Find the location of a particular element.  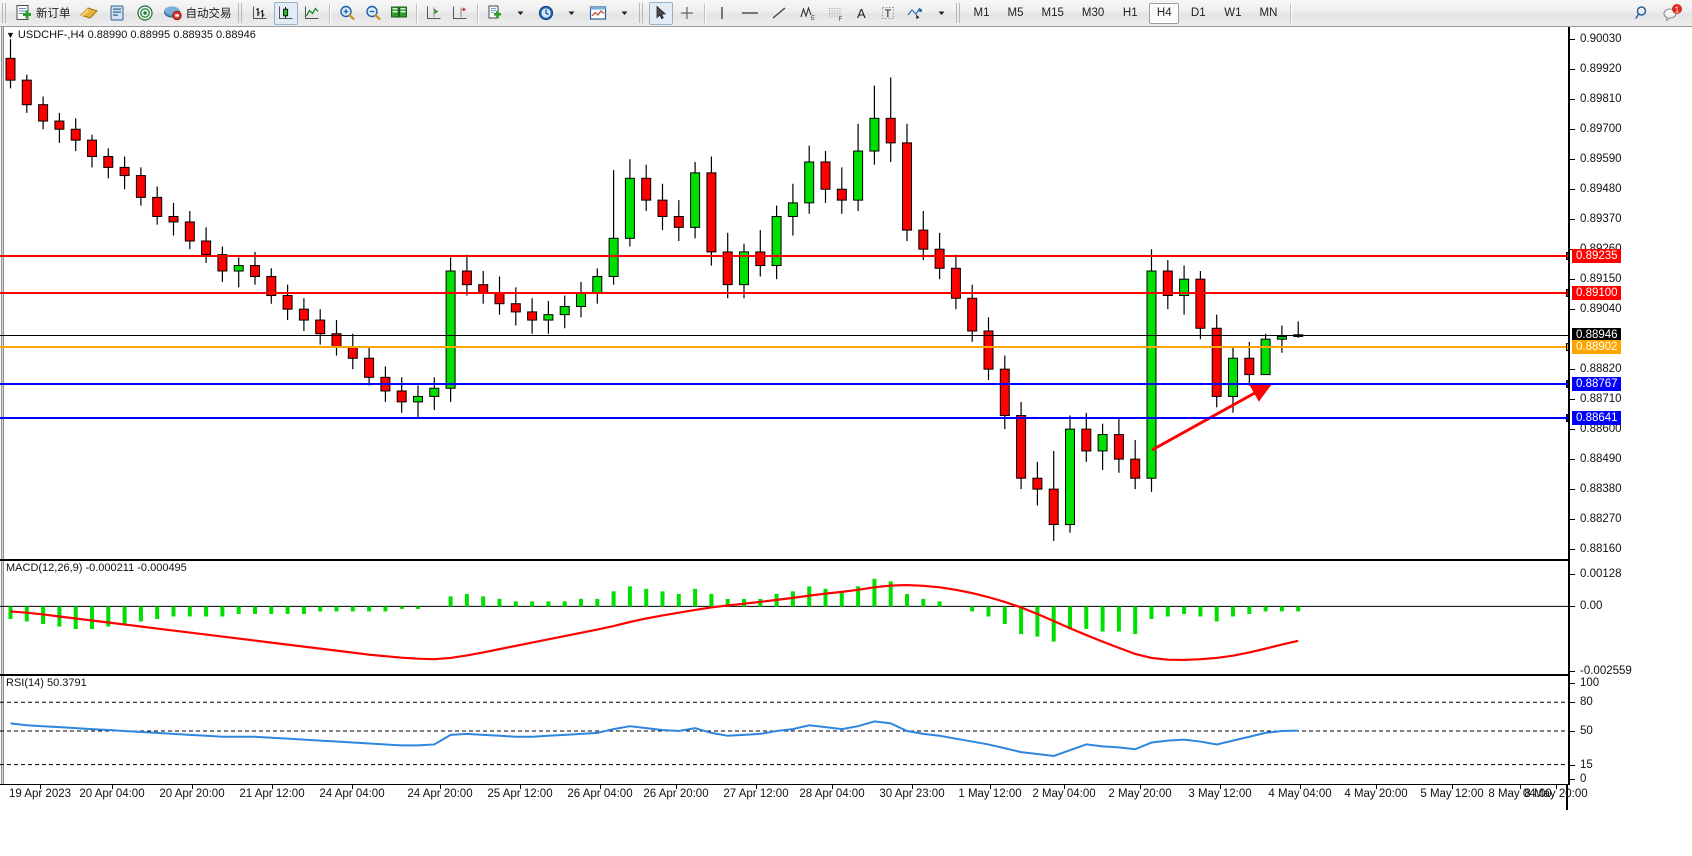

navigator-button is located at coordinates (145, 13).